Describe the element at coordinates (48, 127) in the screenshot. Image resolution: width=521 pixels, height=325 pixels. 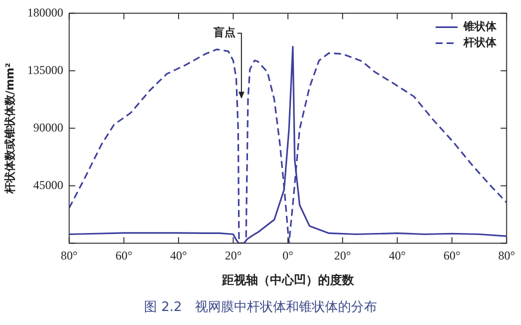
I see `y-tick-label: 90000` at that location.